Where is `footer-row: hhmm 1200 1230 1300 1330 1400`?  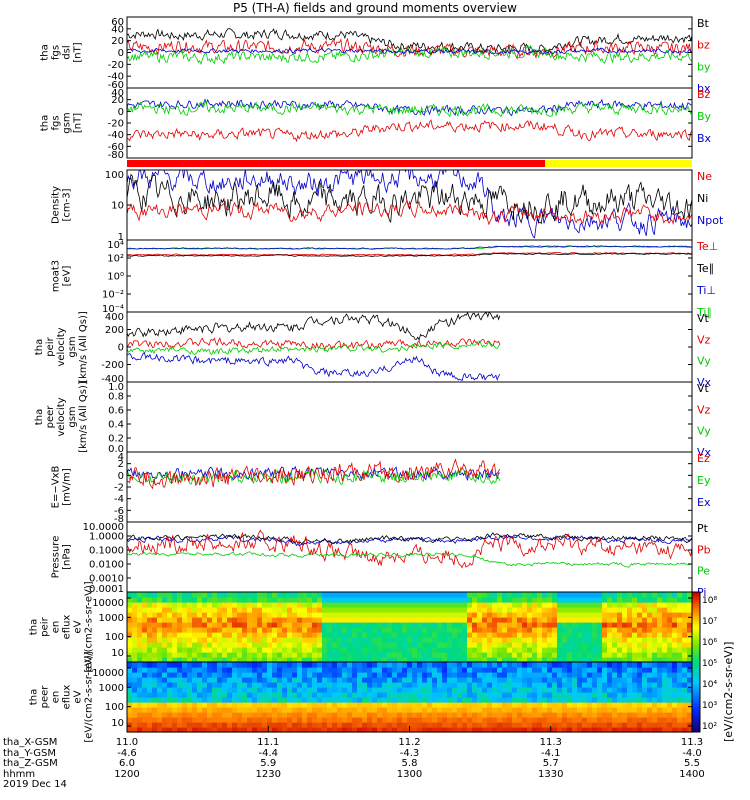
footer-row: hhmm 1200 1230 1300 1330 1400 is located at coordinates (354, 775).